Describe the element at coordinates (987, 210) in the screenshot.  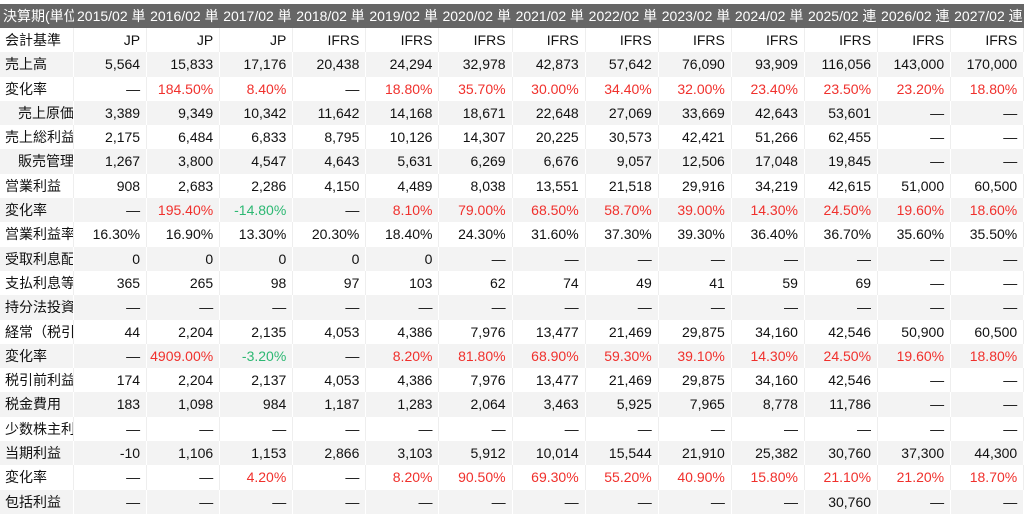
I see `value-cell: 18.60%` at that location.